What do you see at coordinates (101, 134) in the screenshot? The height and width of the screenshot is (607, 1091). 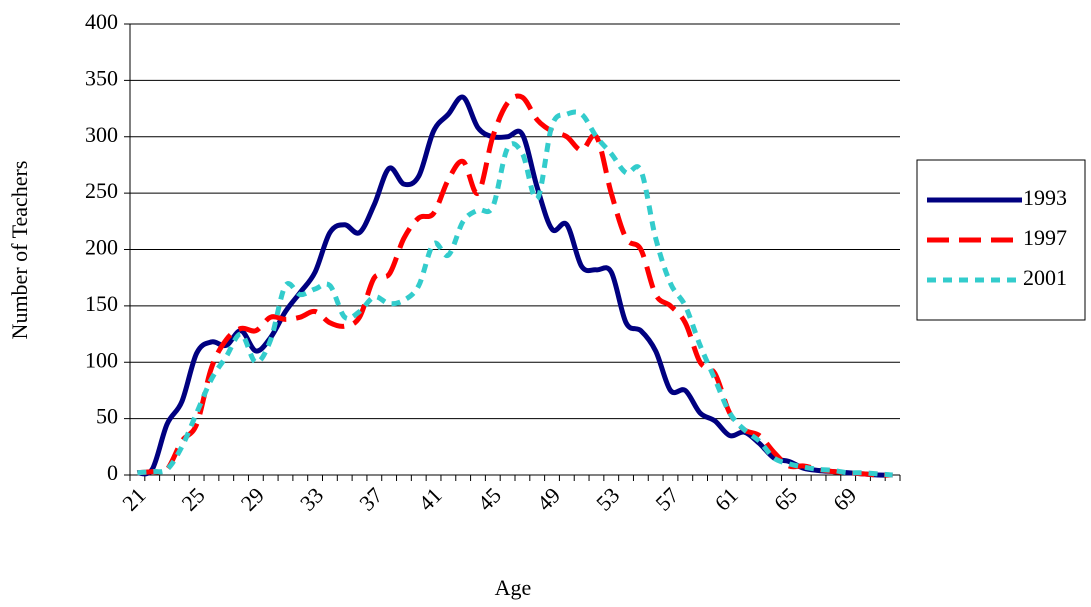 I see `y-tick-label: 300` at bounding box center [101, 134].